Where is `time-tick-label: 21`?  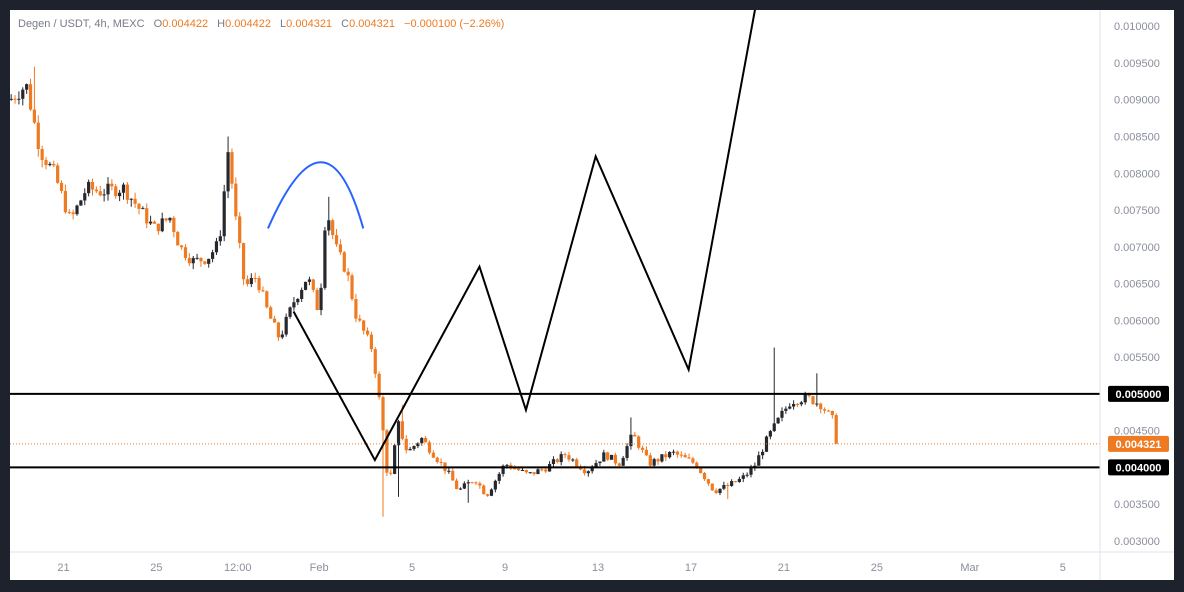 time-tick-label: 21 is located at coordinates (784, 568).